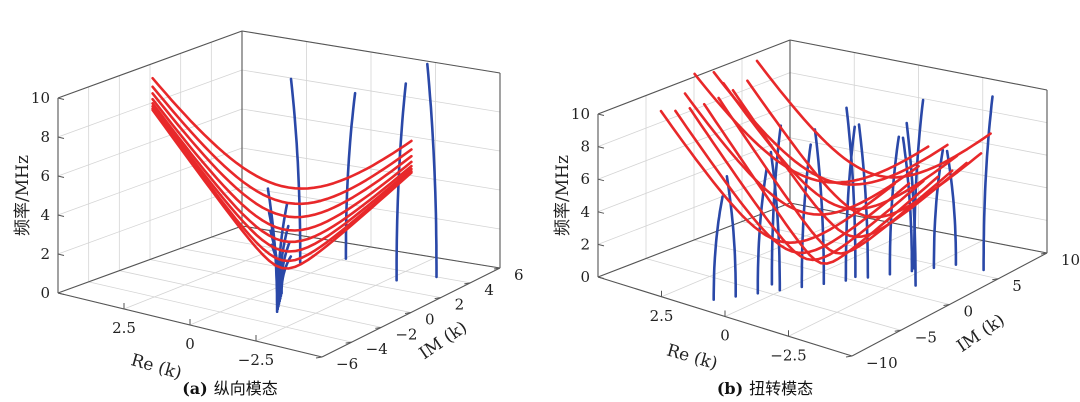 The image size is (1080, 402). What do you see at coordinates (246, 388) in the screenshot?
I see `caption-text: 纵向模态` at bounding box center [246, 388].